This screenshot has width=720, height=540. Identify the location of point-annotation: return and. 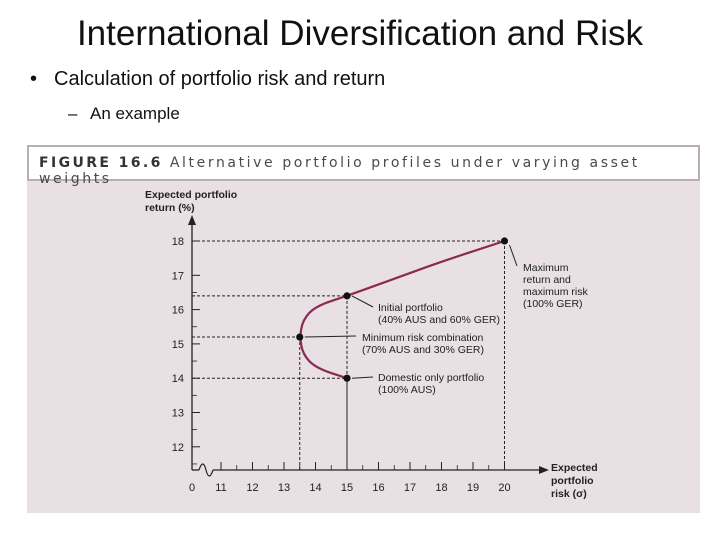
(547, 280).